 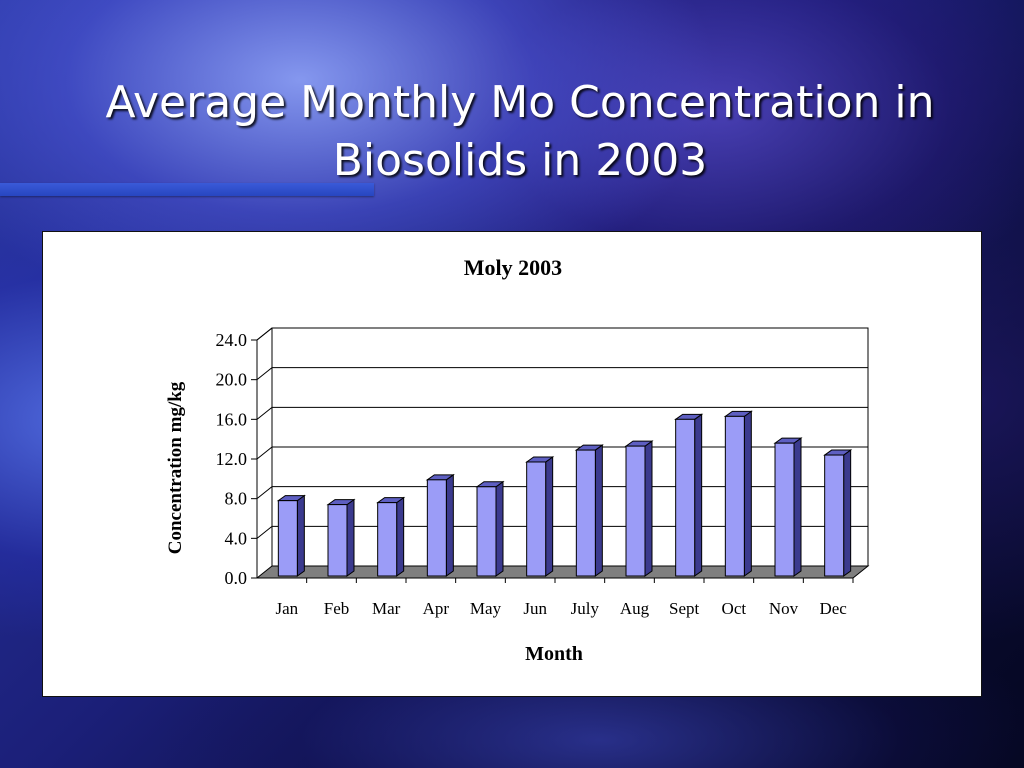 I want to click on y-tick-label: 24.0, so click(x=232, y=340).